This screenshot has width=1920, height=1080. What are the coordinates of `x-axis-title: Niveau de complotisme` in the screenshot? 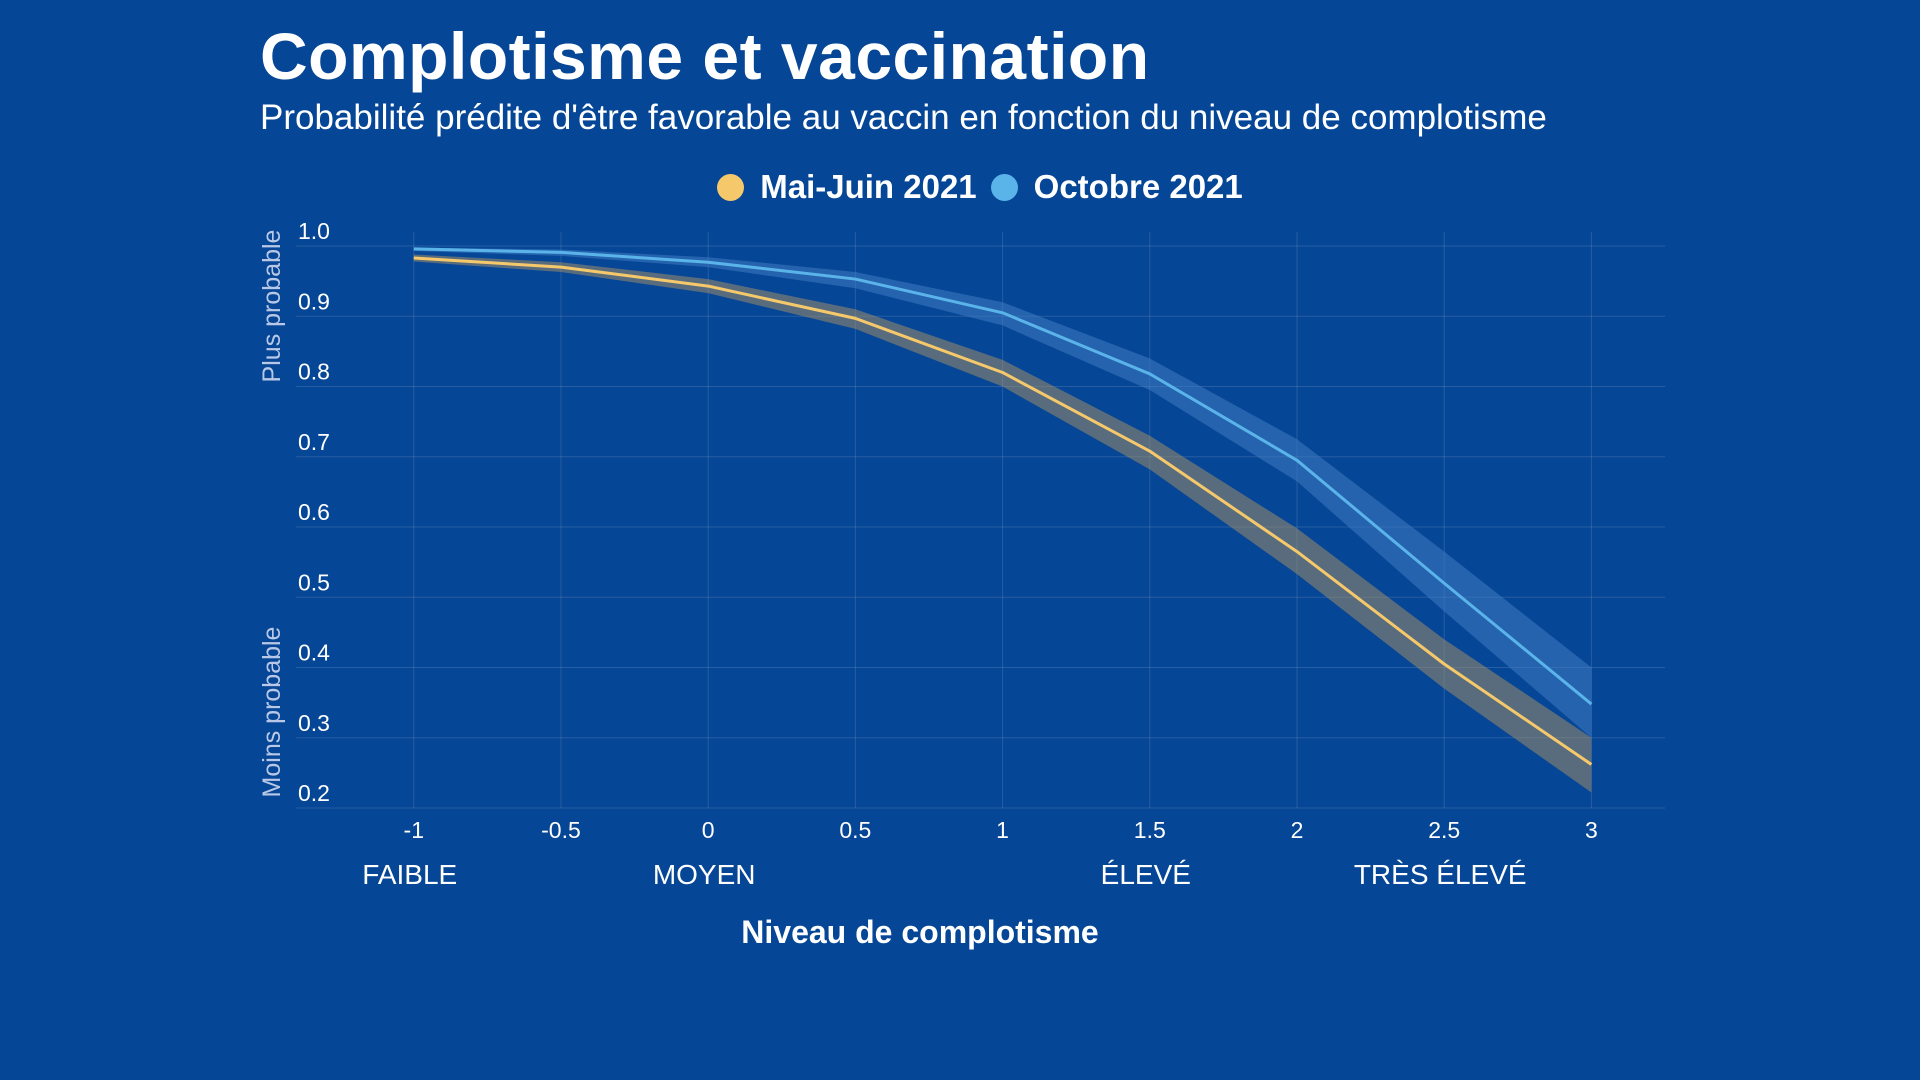 It's located at (919, 932).